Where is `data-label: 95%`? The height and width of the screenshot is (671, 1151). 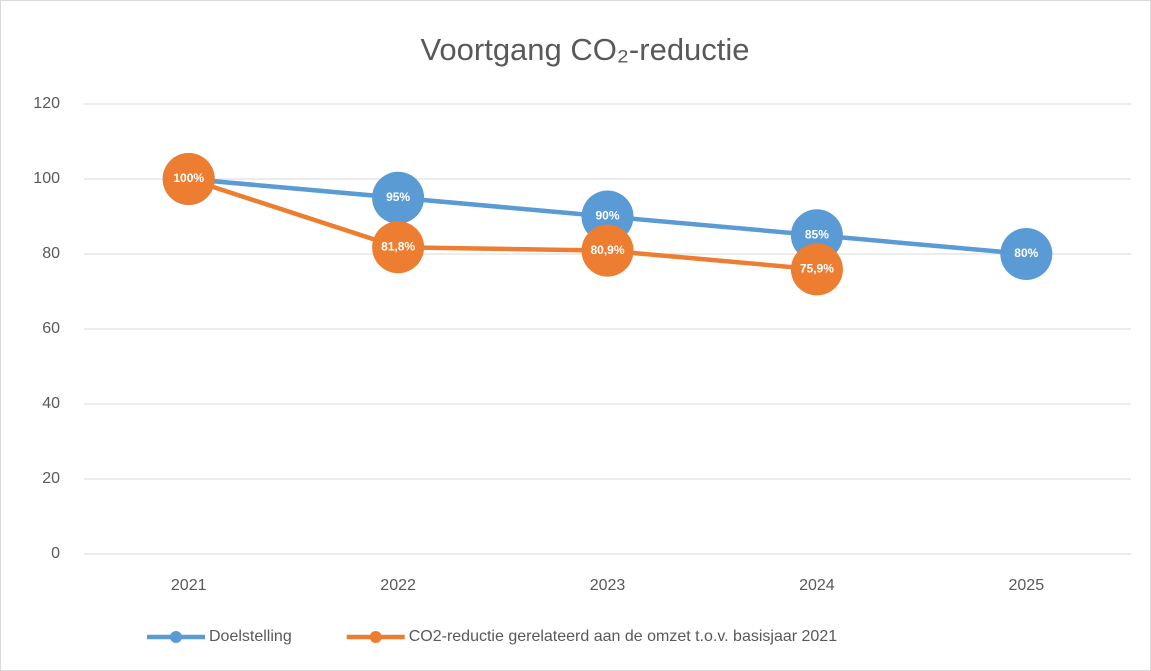
data-label: 95% is located at coordinates (398, 197).